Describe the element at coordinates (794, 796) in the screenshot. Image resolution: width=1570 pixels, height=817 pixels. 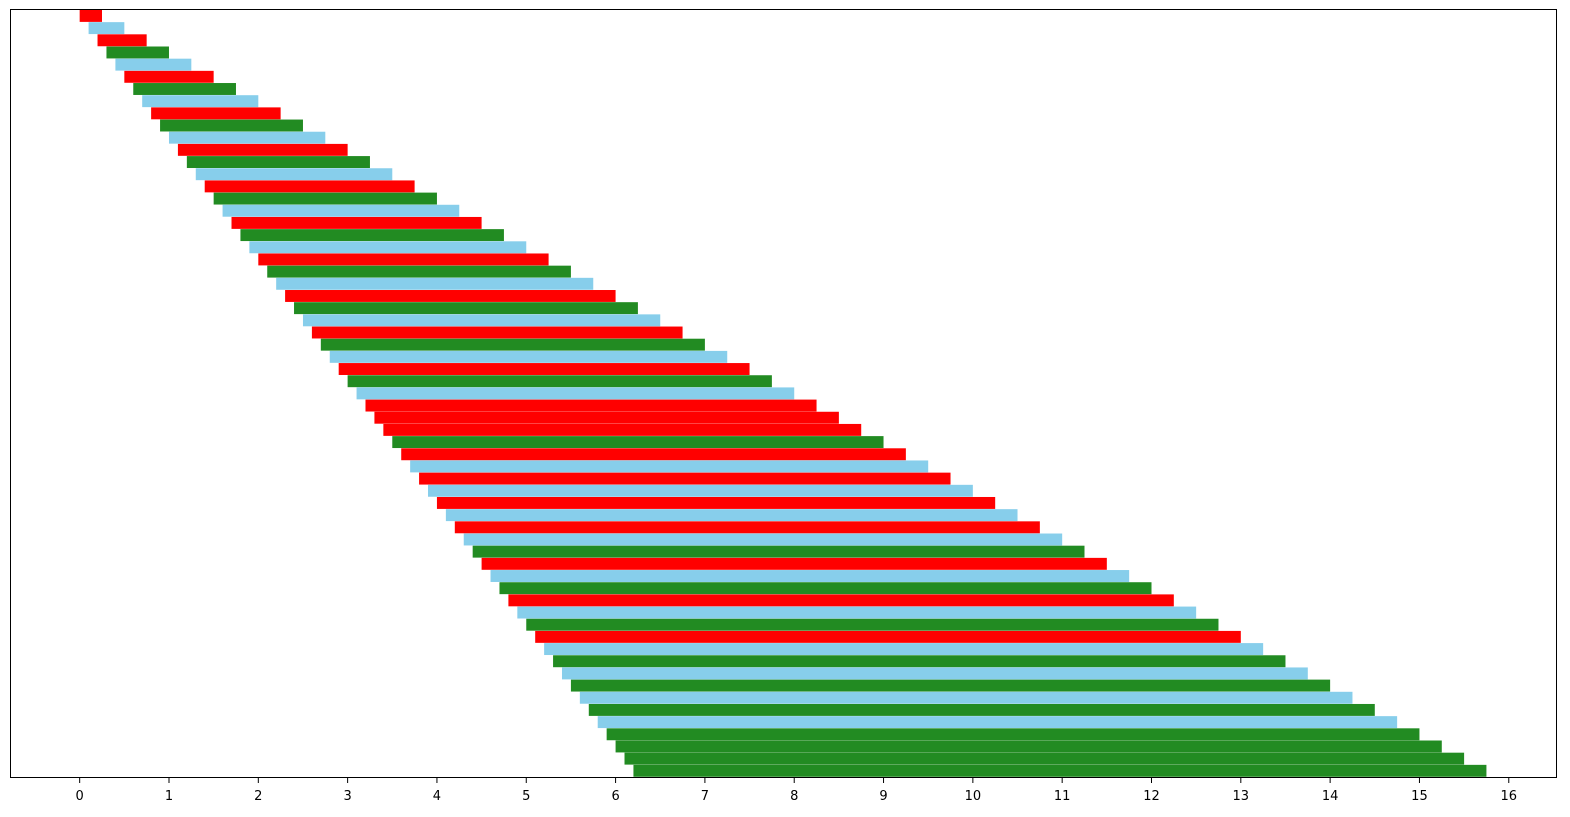
I see `x-tick-label-8: 8` at that location.